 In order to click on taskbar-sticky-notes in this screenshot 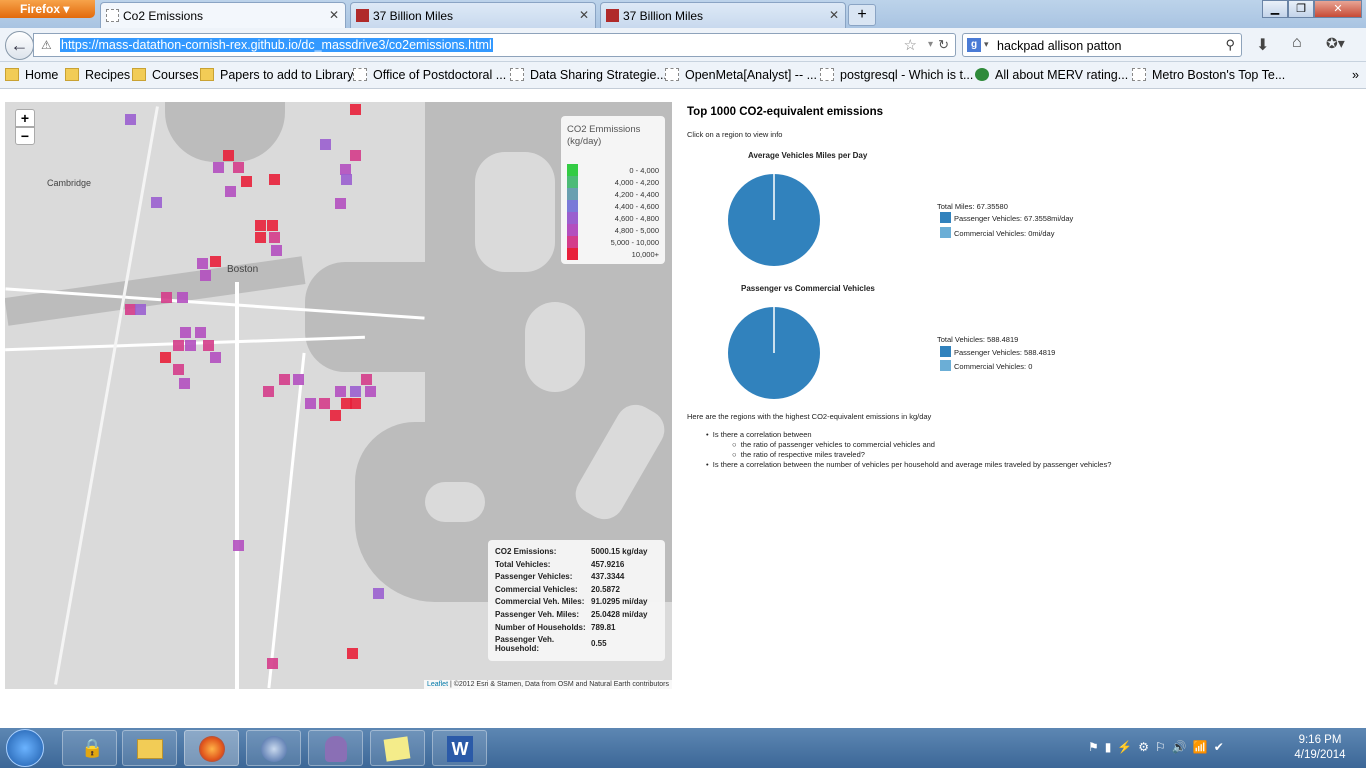, I will do `click(397, 748)`.